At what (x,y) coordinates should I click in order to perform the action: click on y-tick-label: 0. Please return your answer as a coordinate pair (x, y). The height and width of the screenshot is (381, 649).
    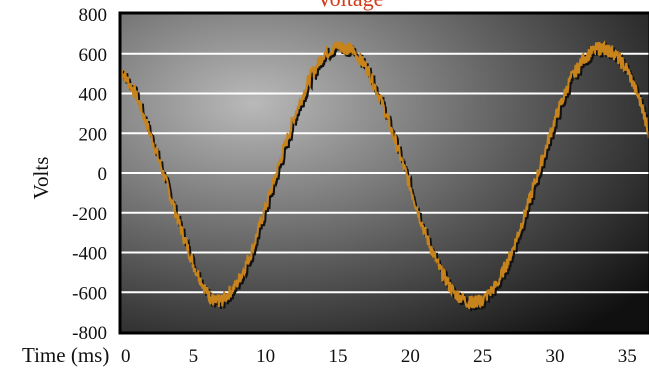
    Looking at the image, I should click on (103, 174).